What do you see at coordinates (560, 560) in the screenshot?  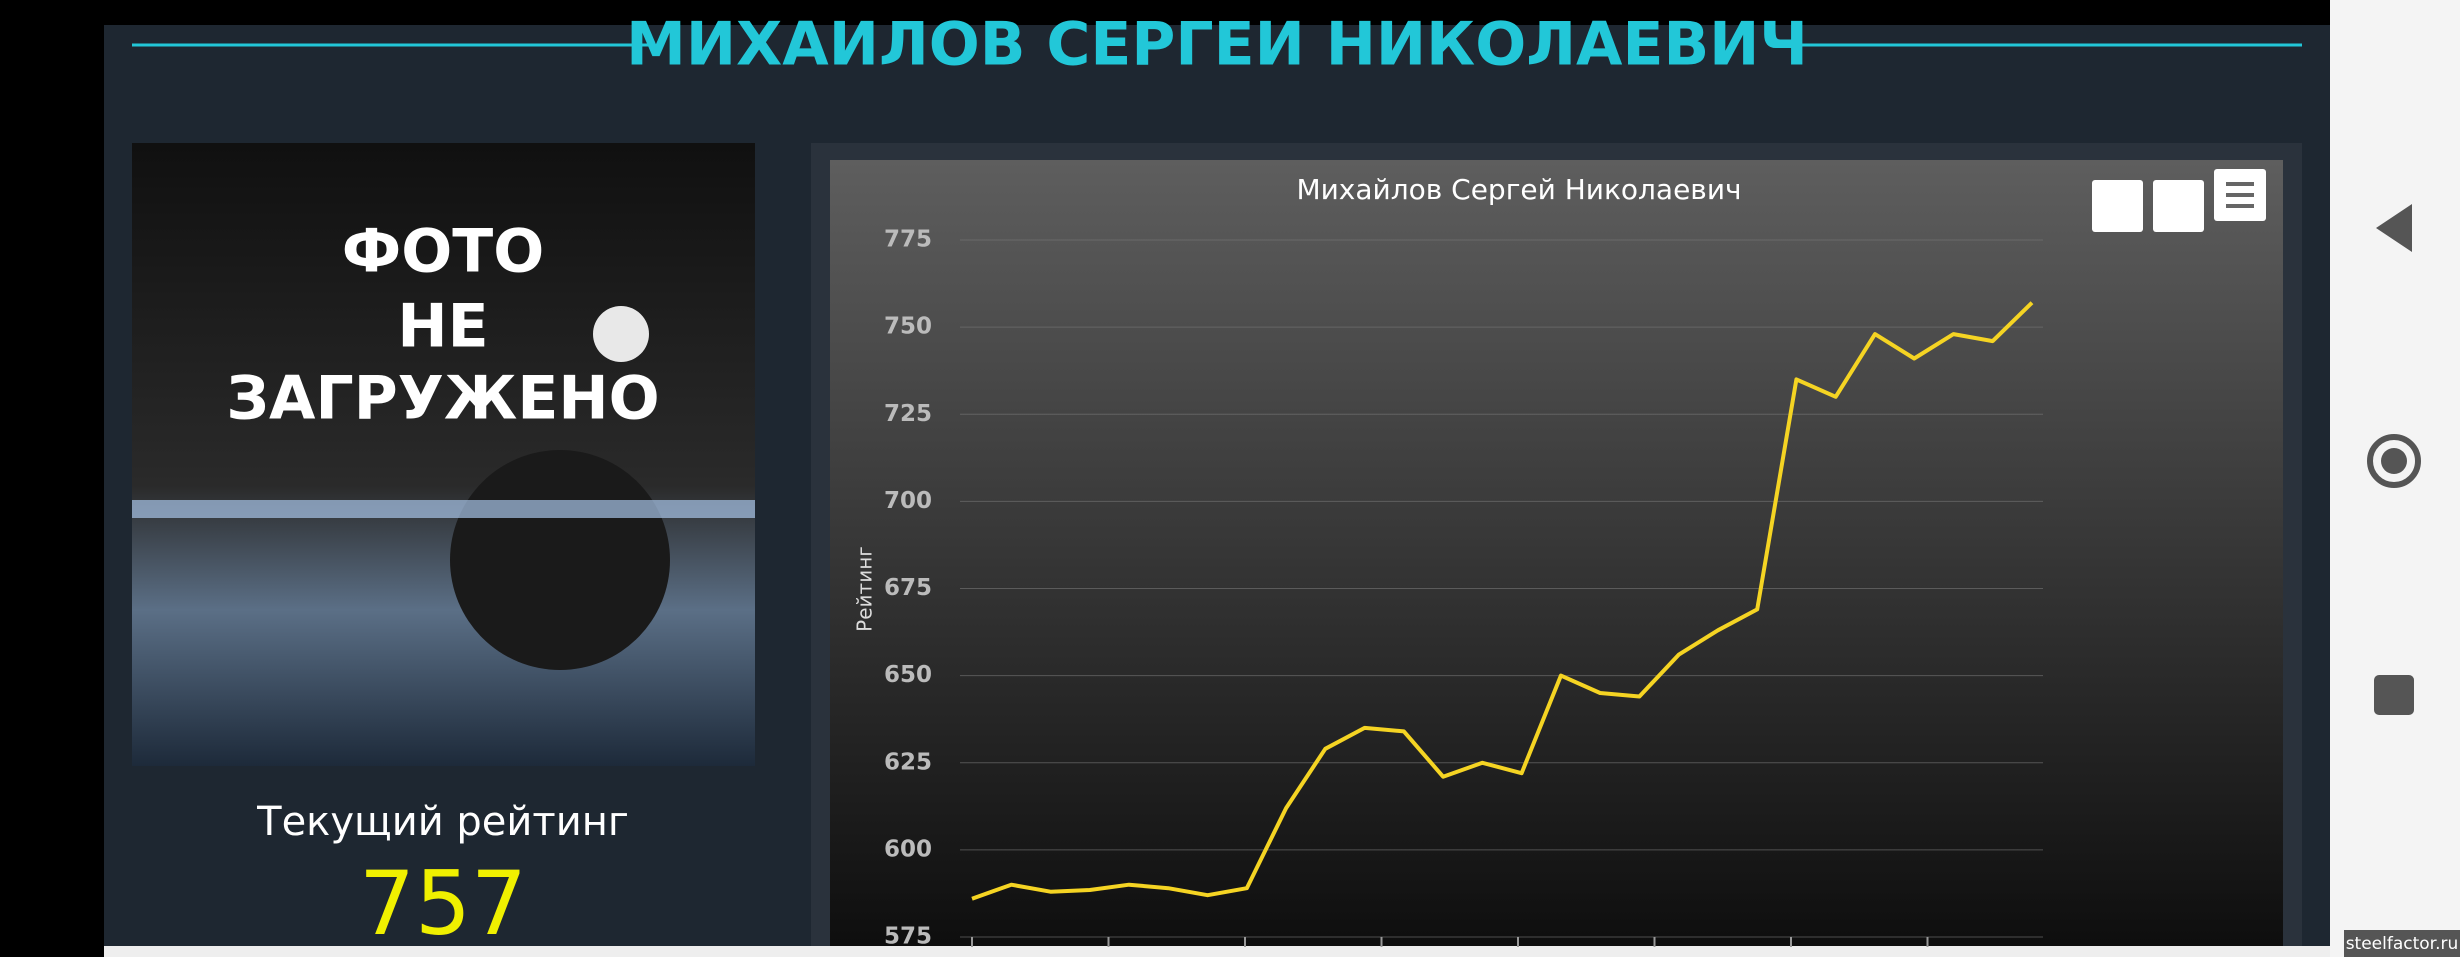 I see `photo-paddle` at bounding box center [560, 560].